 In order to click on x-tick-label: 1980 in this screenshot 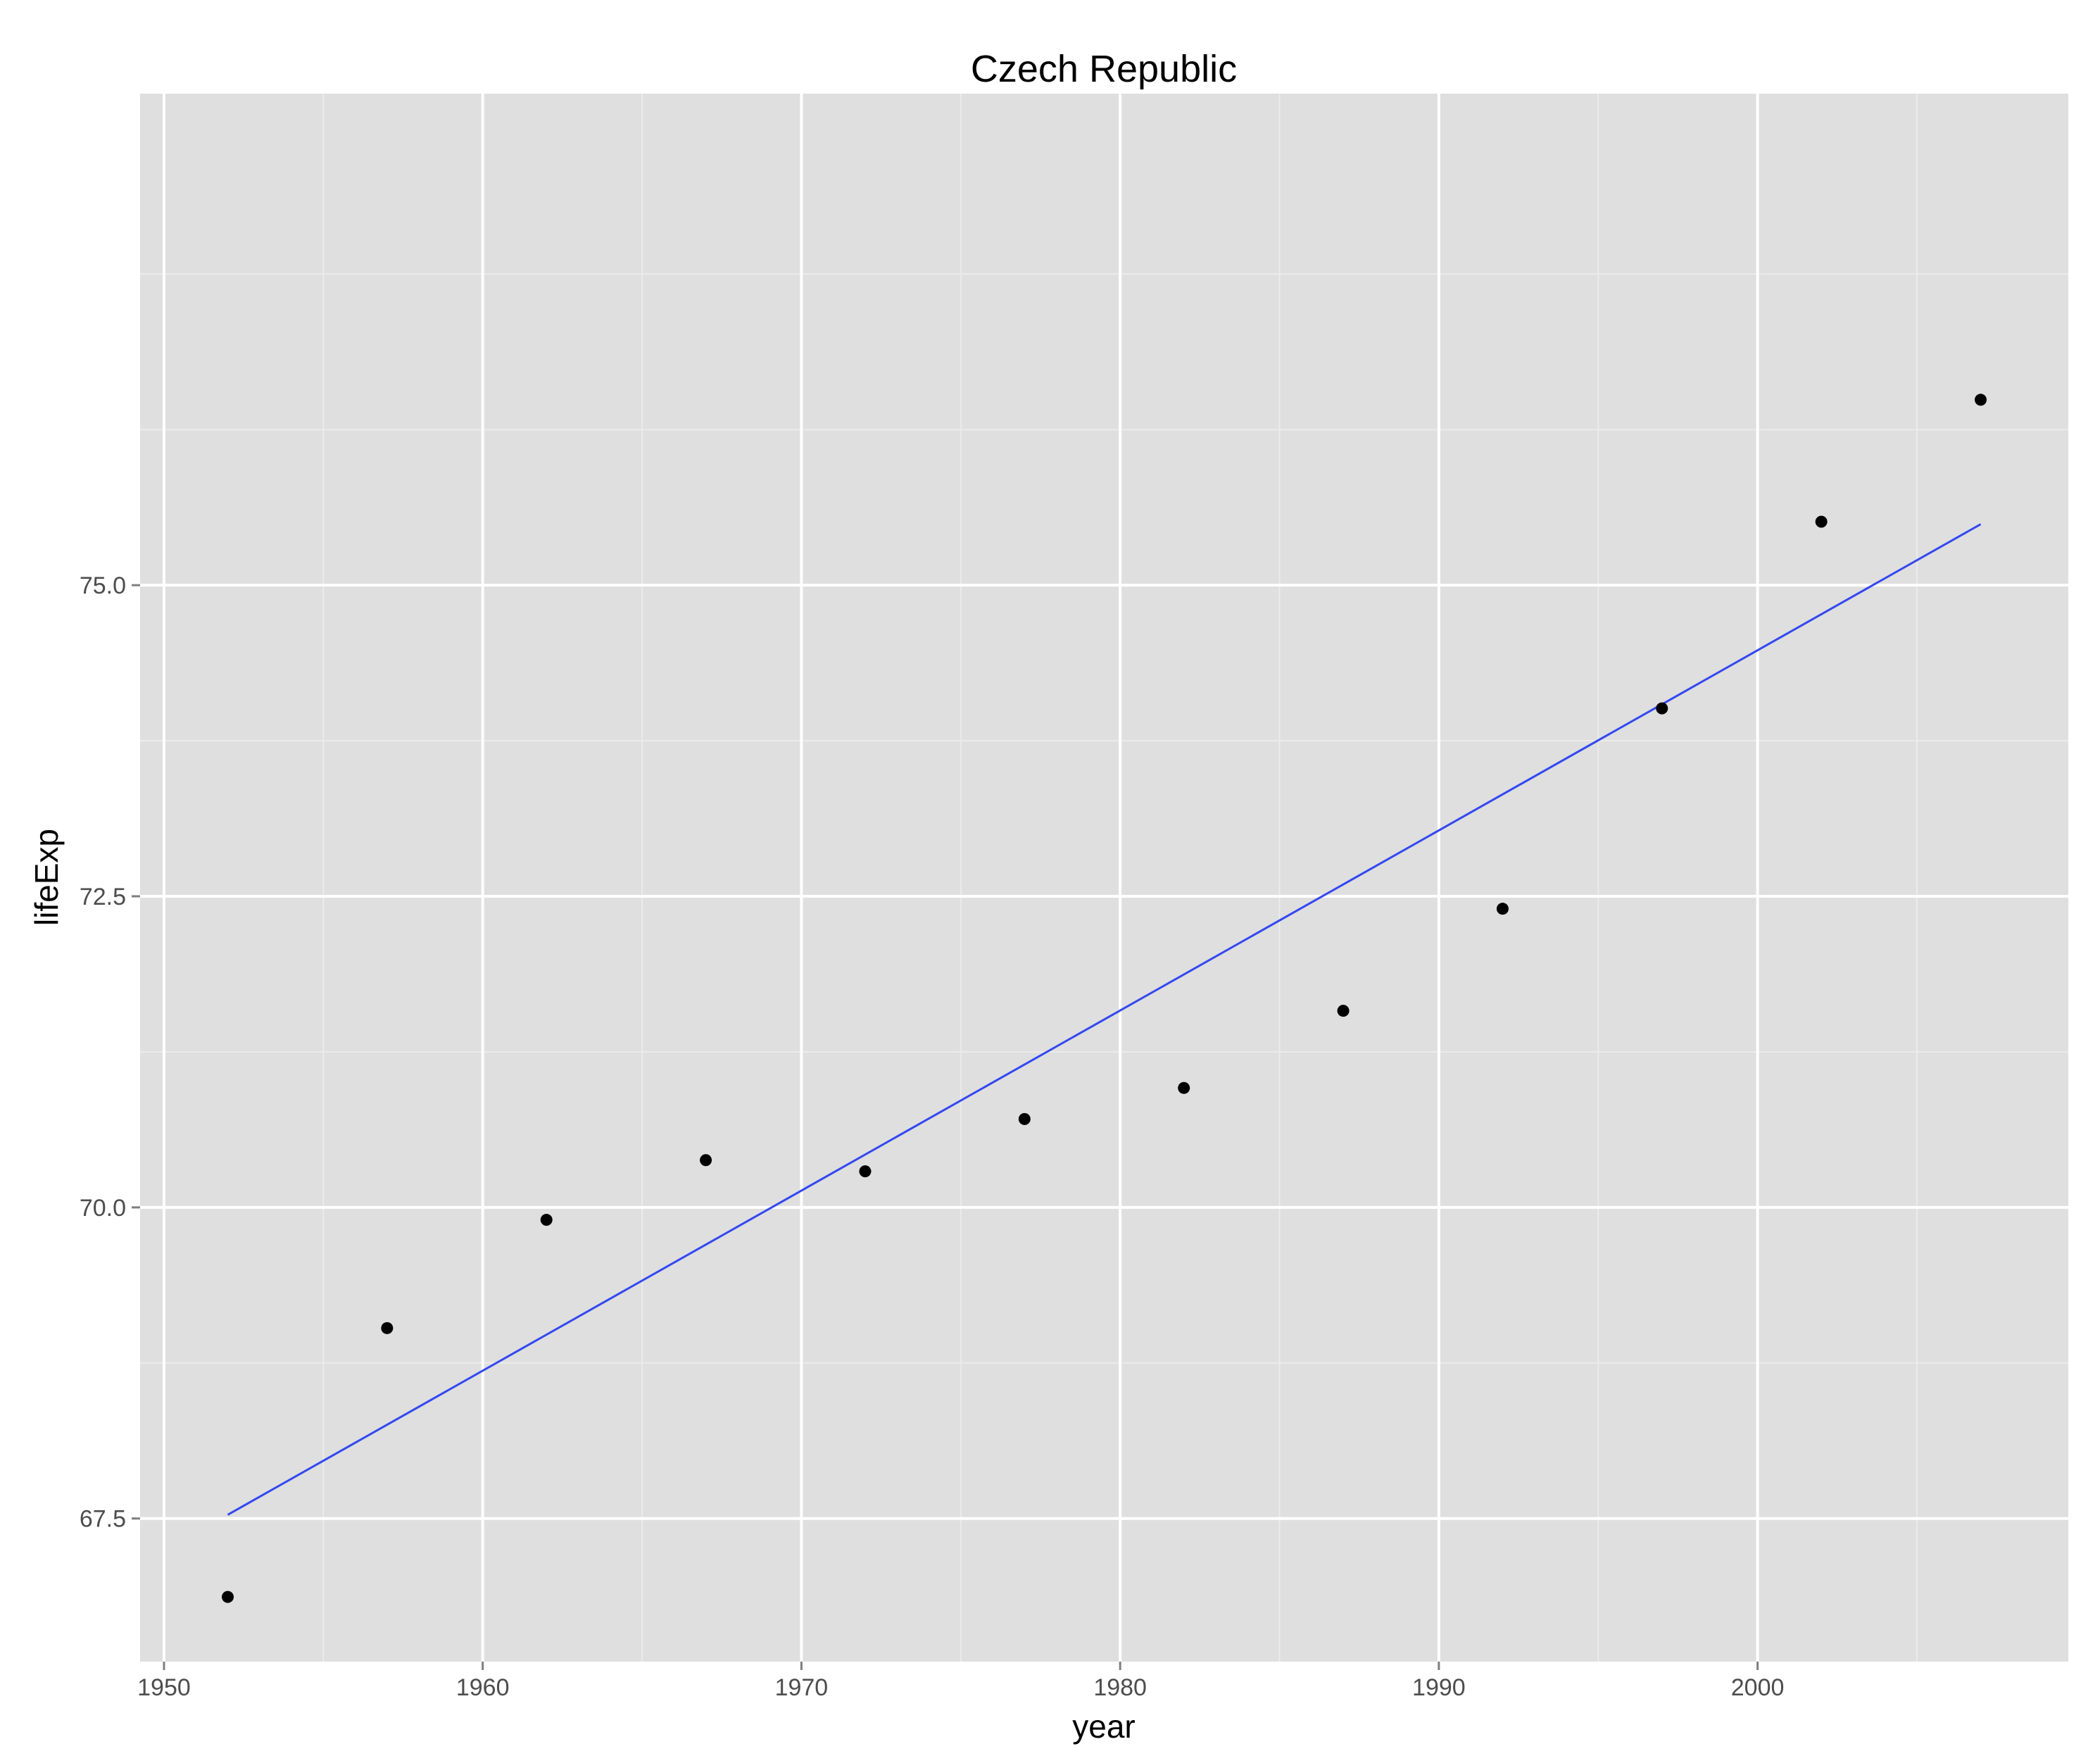, I will do `click(1120, 1687)`.